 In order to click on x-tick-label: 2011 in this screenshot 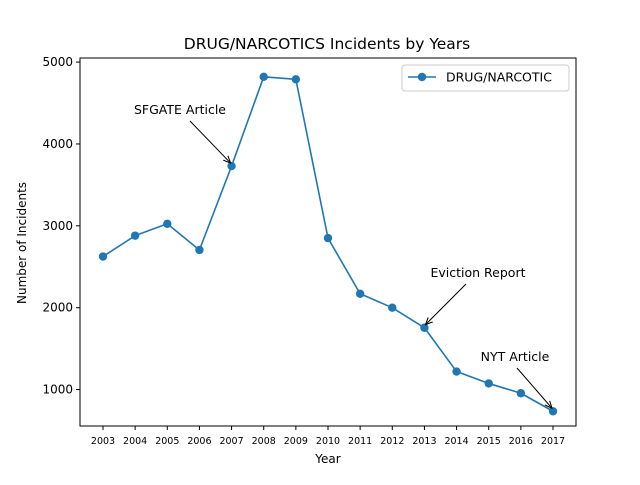, I will do `click(360, 441)`.